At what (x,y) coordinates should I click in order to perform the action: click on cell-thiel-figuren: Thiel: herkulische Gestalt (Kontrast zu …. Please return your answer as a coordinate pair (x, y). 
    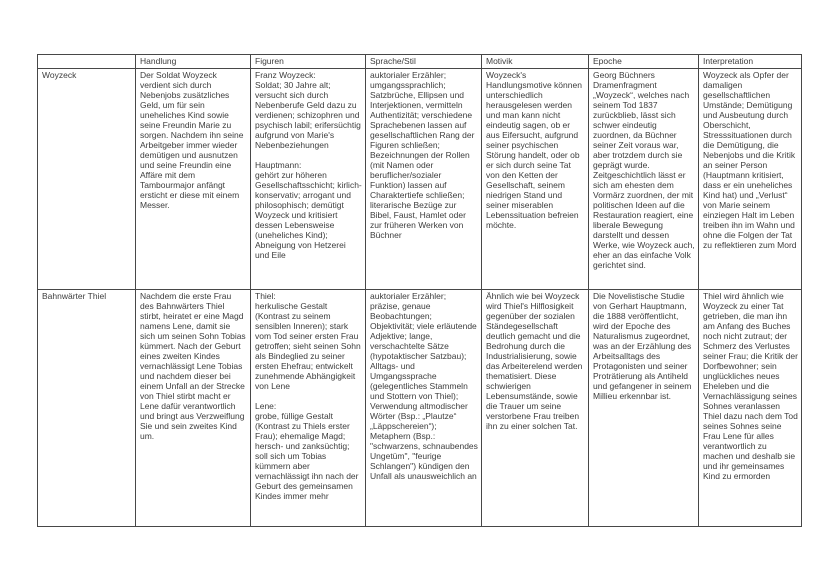
    Looking at the image, I should click on (308, 408).